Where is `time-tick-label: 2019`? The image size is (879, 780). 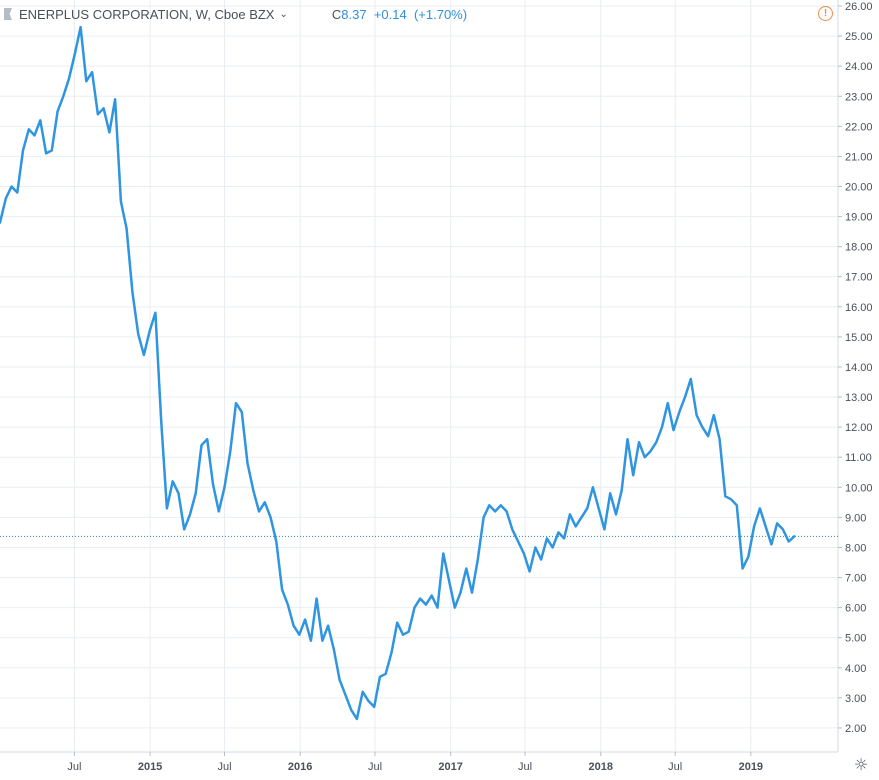 time-tick-label: 2019 is located at coordinates (751, 767).